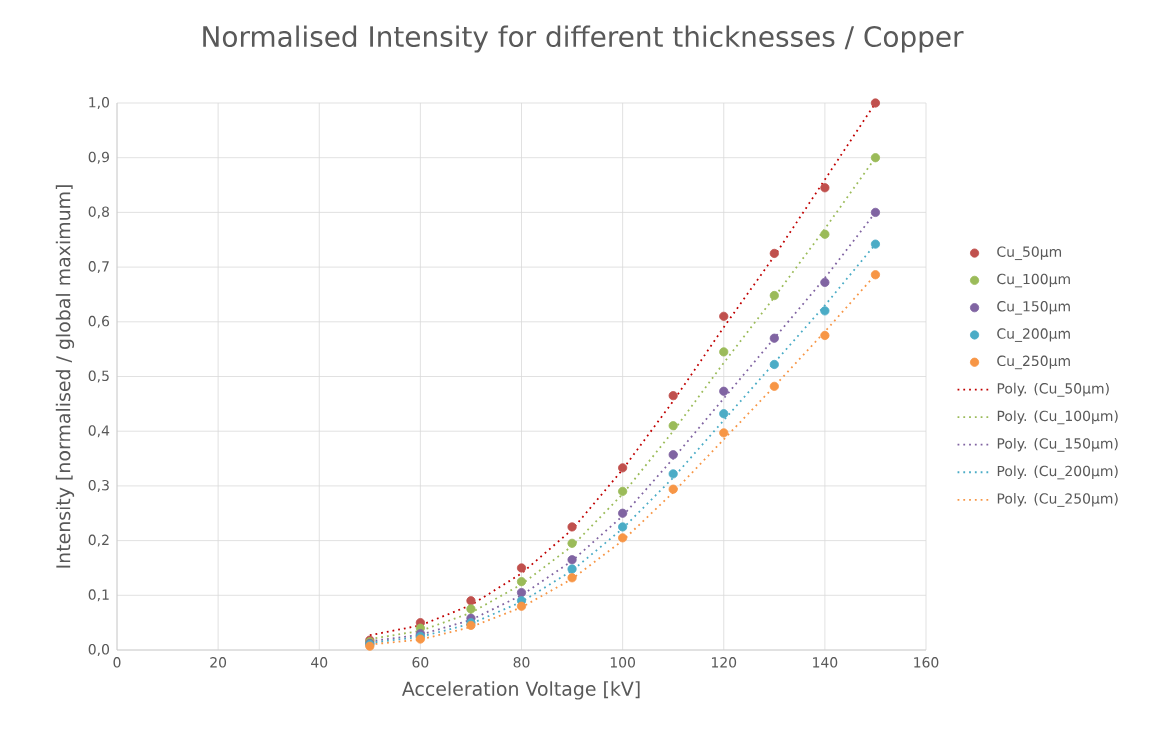  I want to click on legend-label: Poly. (Cu_50µm), so click(1053, 389).